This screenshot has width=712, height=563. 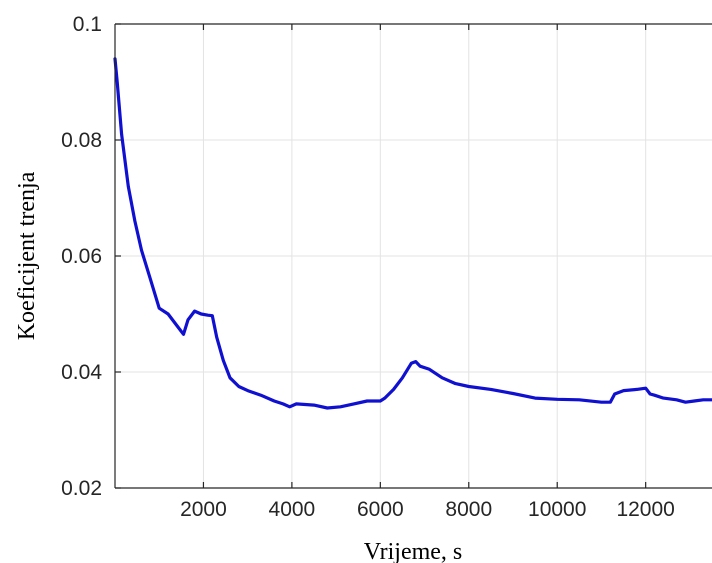 What do you see at coordinates (292, 509) in the screenshot?
I see `x-tick-label: 4000` at bounding box center [292, 509].